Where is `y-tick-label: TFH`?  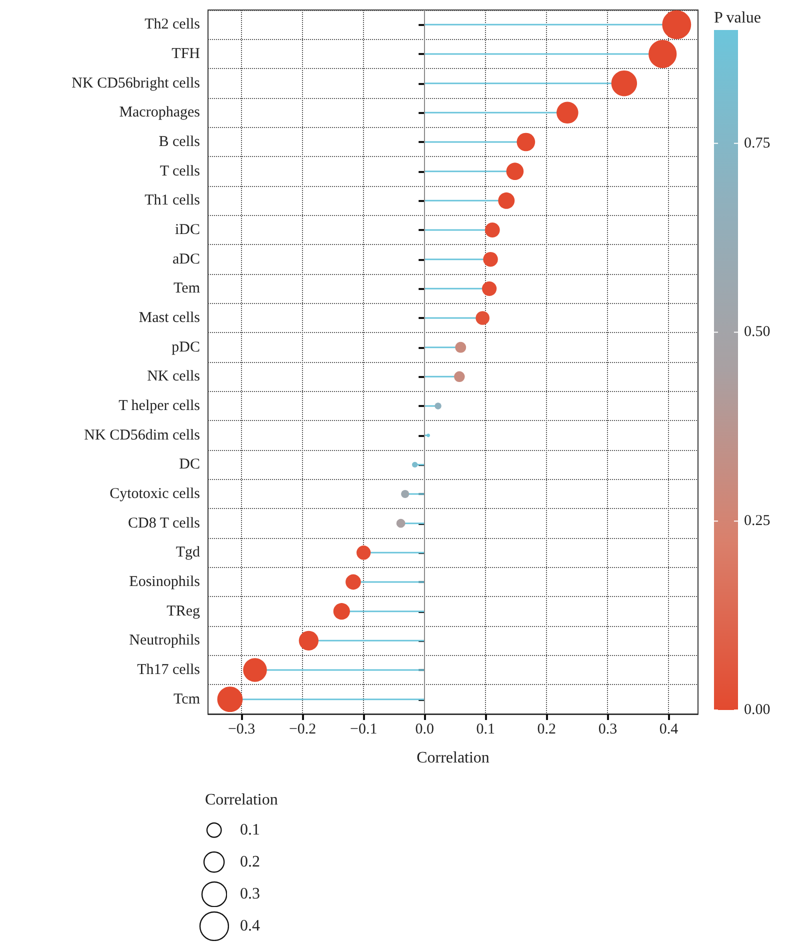
y-tick-label: TFH is located at coordinates (186, 54).